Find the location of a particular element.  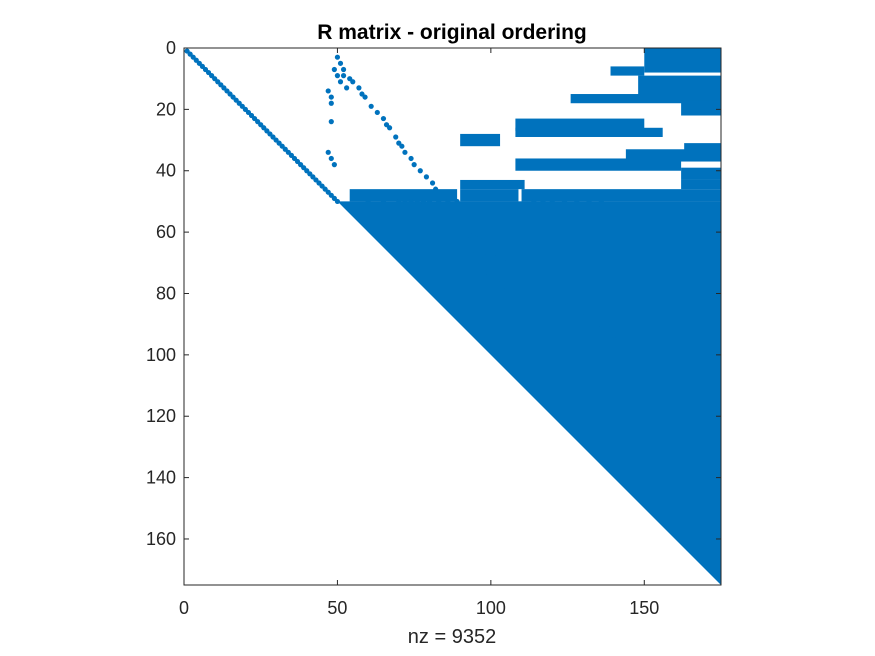

y-tick-label: 120 is located at coordinates (161, 416).